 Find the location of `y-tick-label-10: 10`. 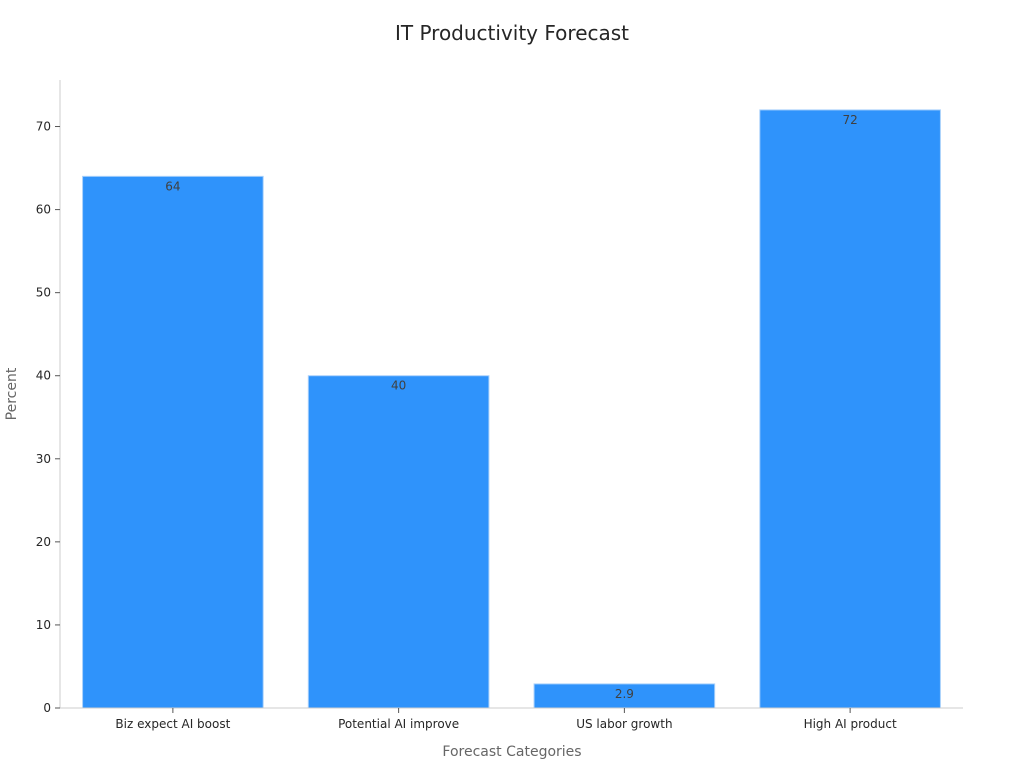

y-tick-label-10: 10 is located at coordinates (43, 625).